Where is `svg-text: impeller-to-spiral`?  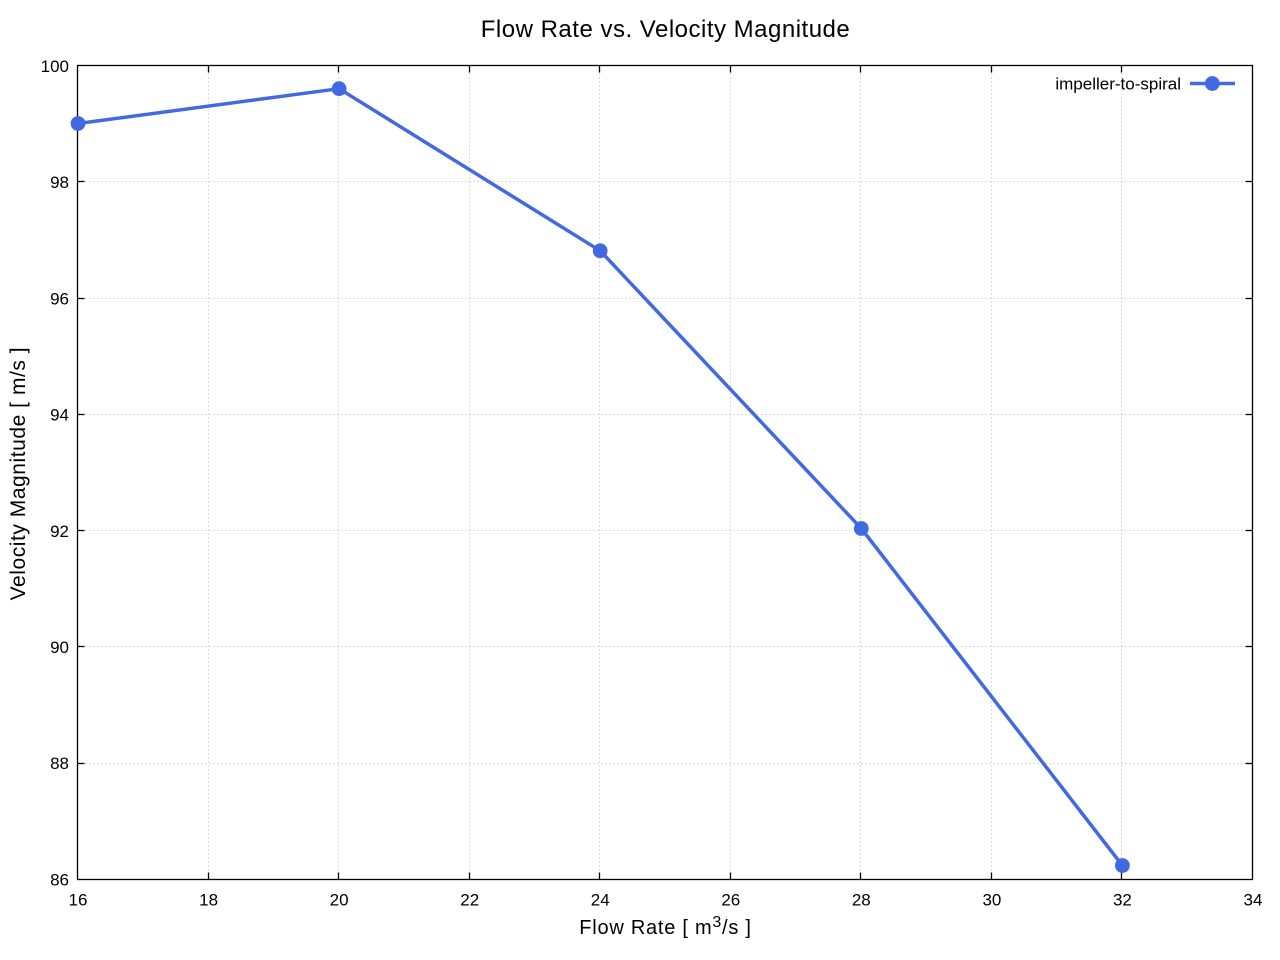 svg-text: impeller-to-spiral is located at coordinates (1118, 84).